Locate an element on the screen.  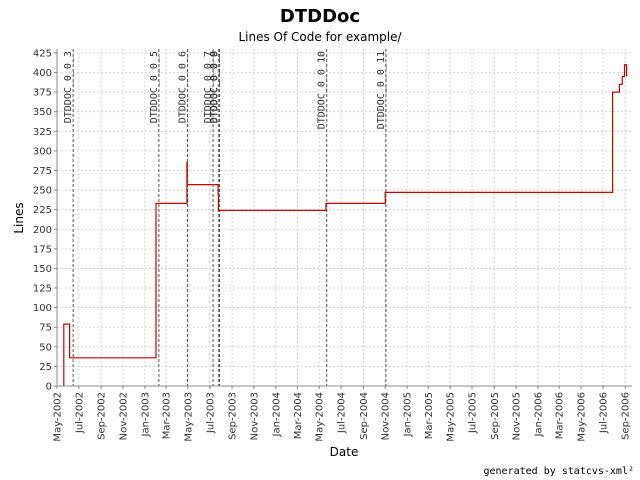
release-marker-label: DTDDOC_0_0_5 is located at coordinates (154, 87).